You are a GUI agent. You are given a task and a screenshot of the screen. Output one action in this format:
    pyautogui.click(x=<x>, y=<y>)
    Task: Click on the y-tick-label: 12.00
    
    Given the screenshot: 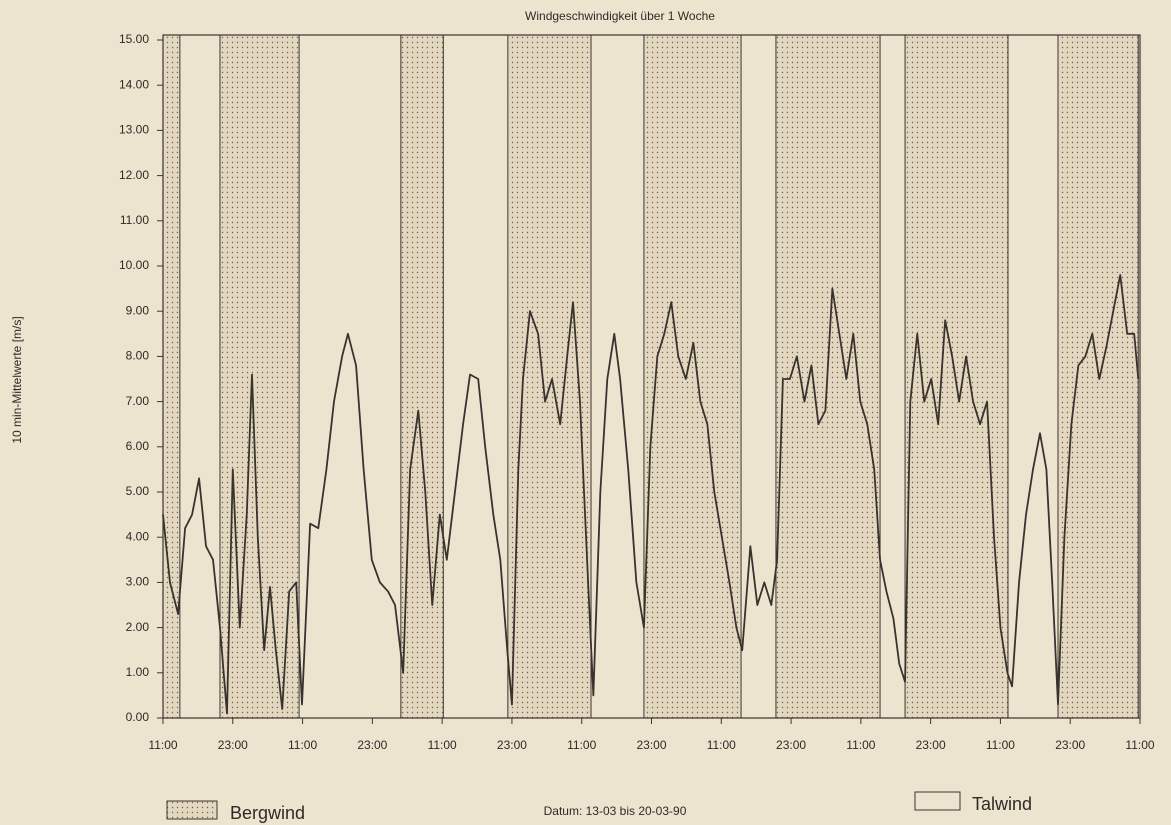 What is the action you would take?
    pyautogui.click(x=134, y=175)
    